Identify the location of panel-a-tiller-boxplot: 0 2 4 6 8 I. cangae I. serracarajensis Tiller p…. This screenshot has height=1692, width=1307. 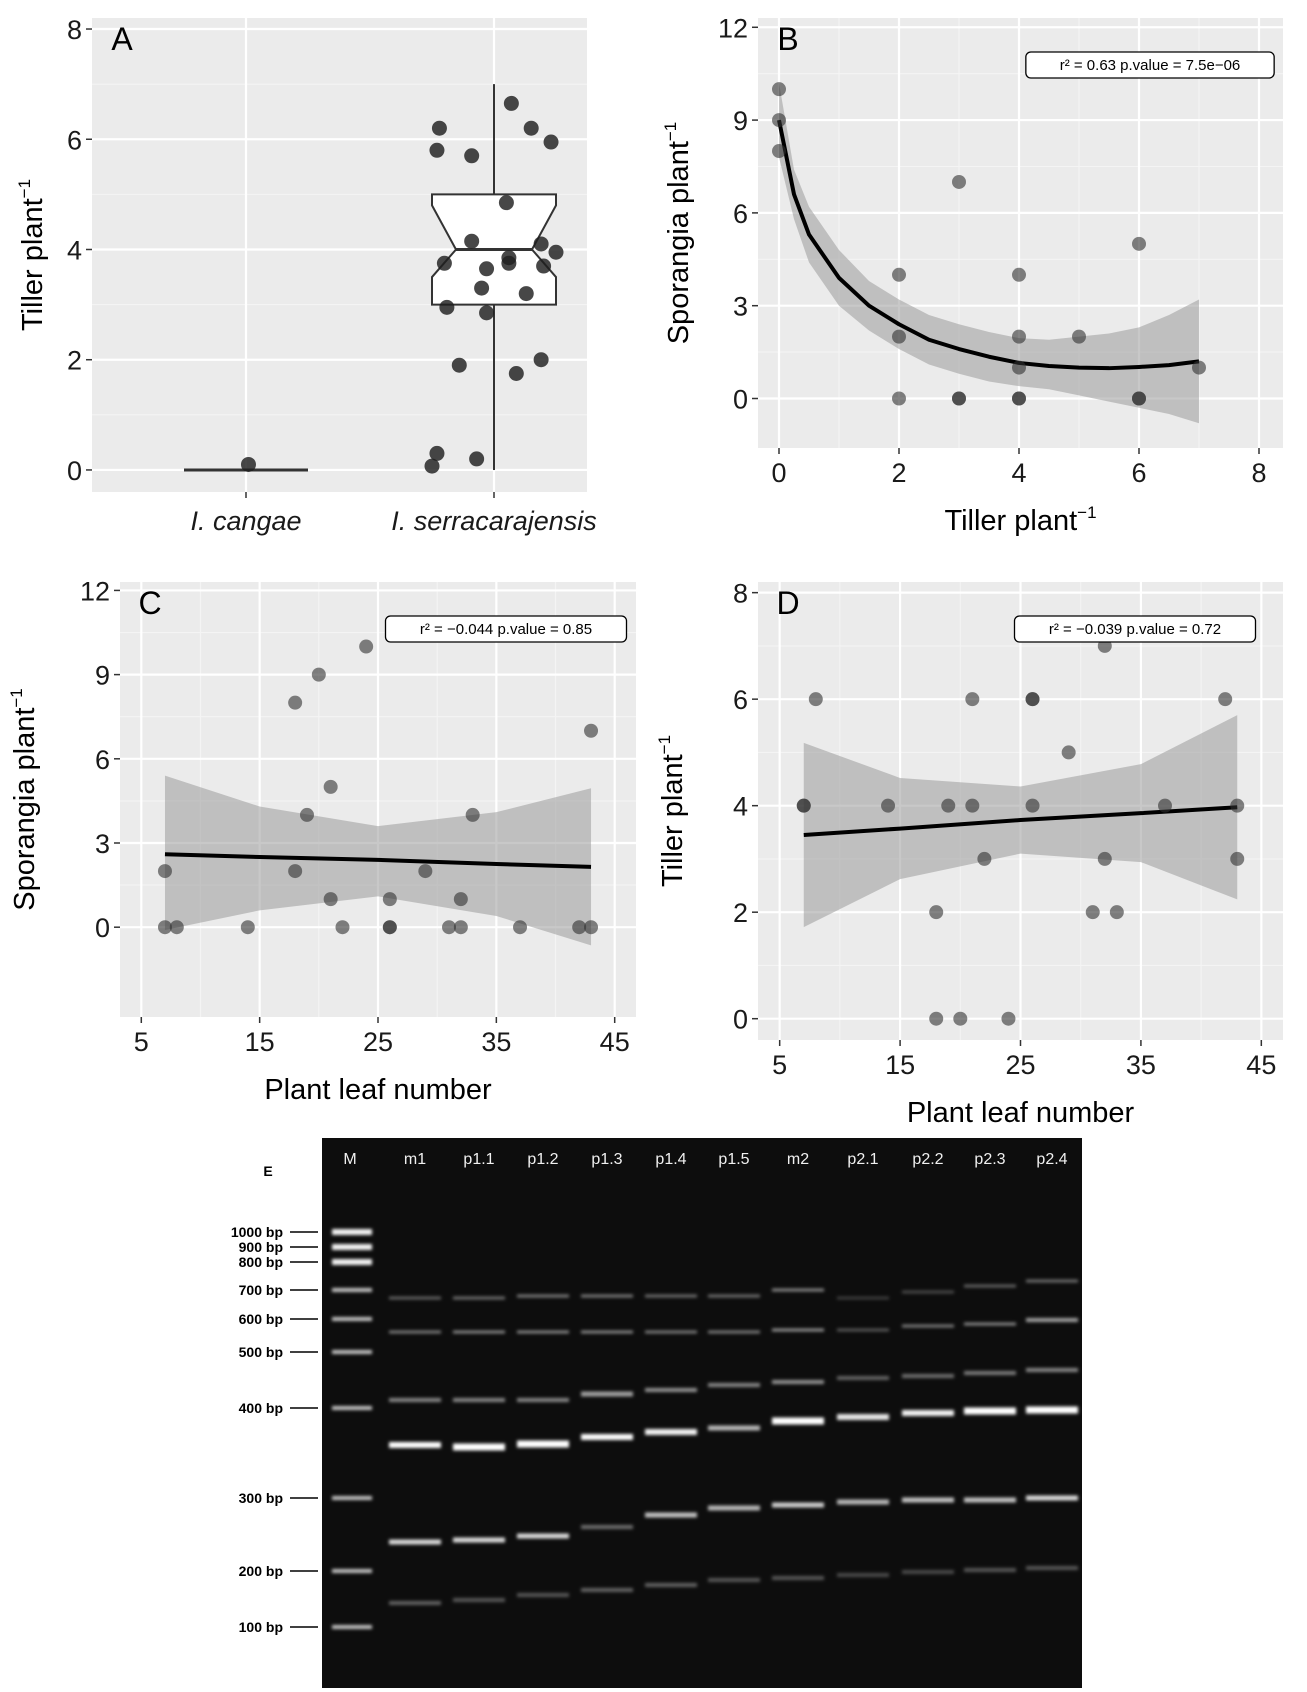
(306, 275).